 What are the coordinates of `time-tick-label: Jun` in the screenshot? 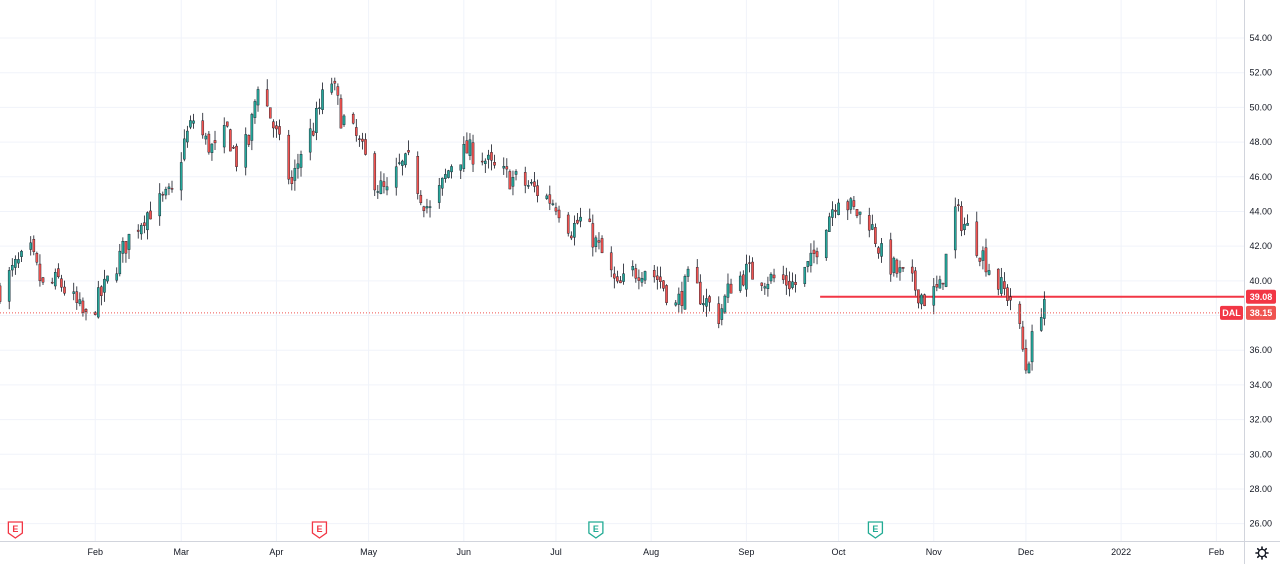 It's located at (464, 552).